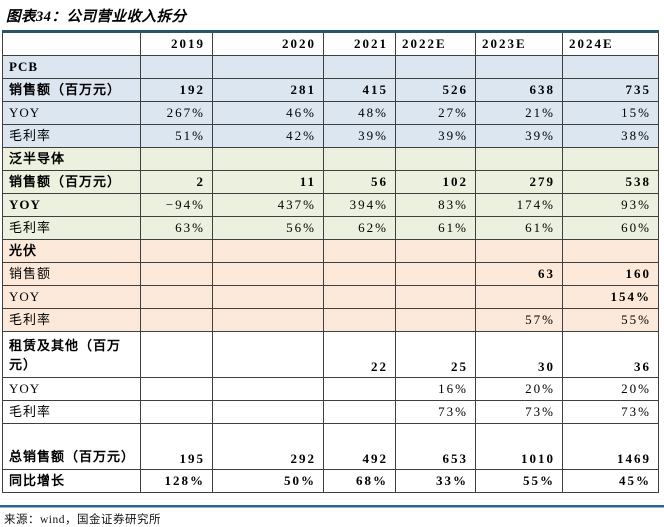 This screenshot has height=527, width=664. I want to click on value-cell: 11, so click(268, 182).